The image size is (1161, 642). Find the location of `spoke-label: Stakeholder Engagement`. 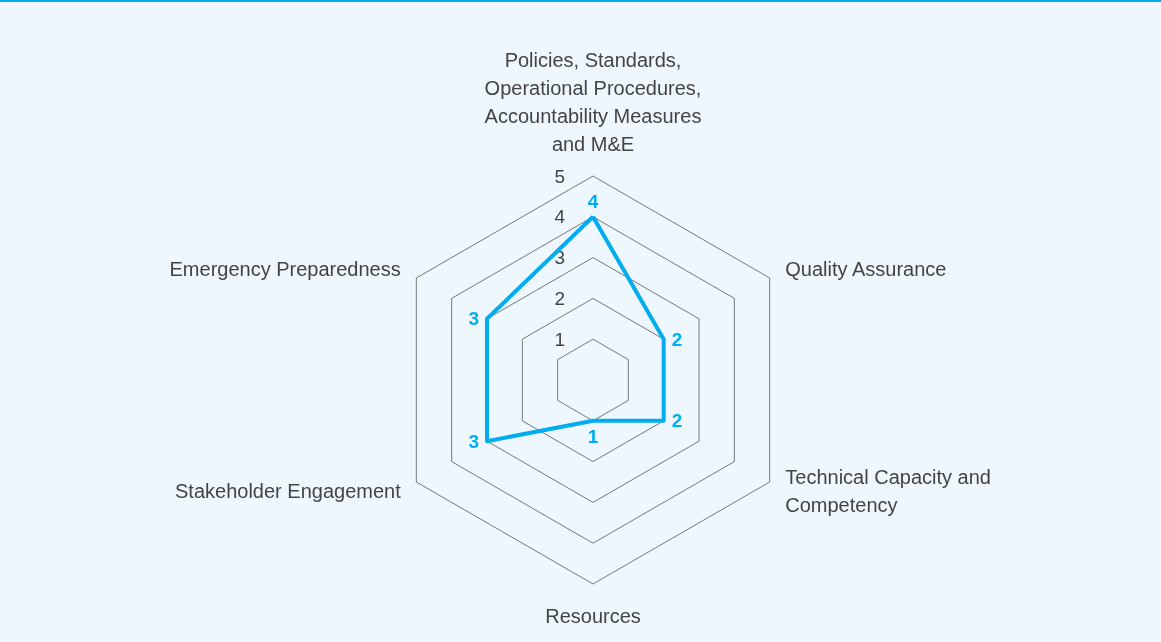

spoke-label: Stakeholder Engagement is located at coordinates (288, 491).